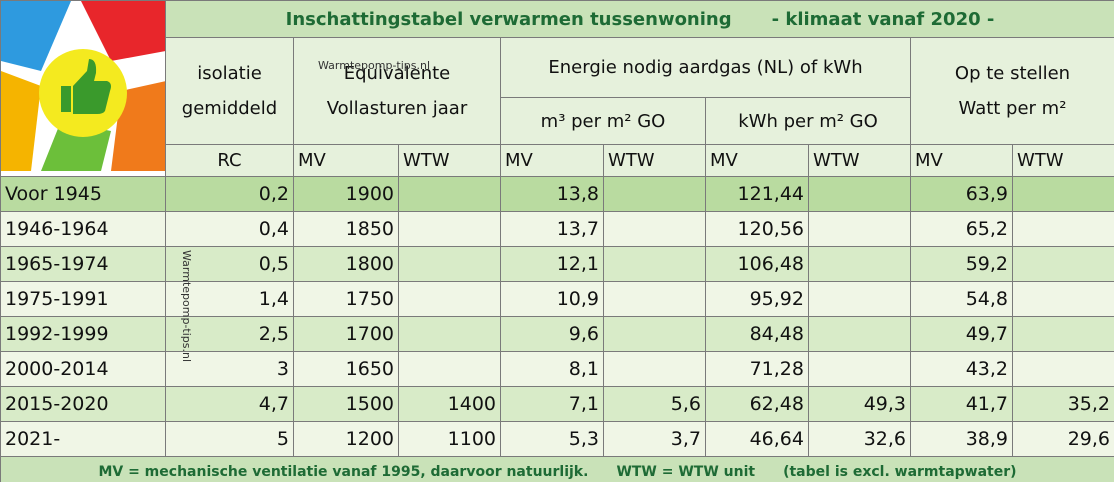 This screenshot has width=1114, height=482. What do you see at coordinates (557, 299) in the screenshot?
I see `row: 1975-1991 1,4 1750 10,9 95,92 54,8` at bounding box center [557, 299].